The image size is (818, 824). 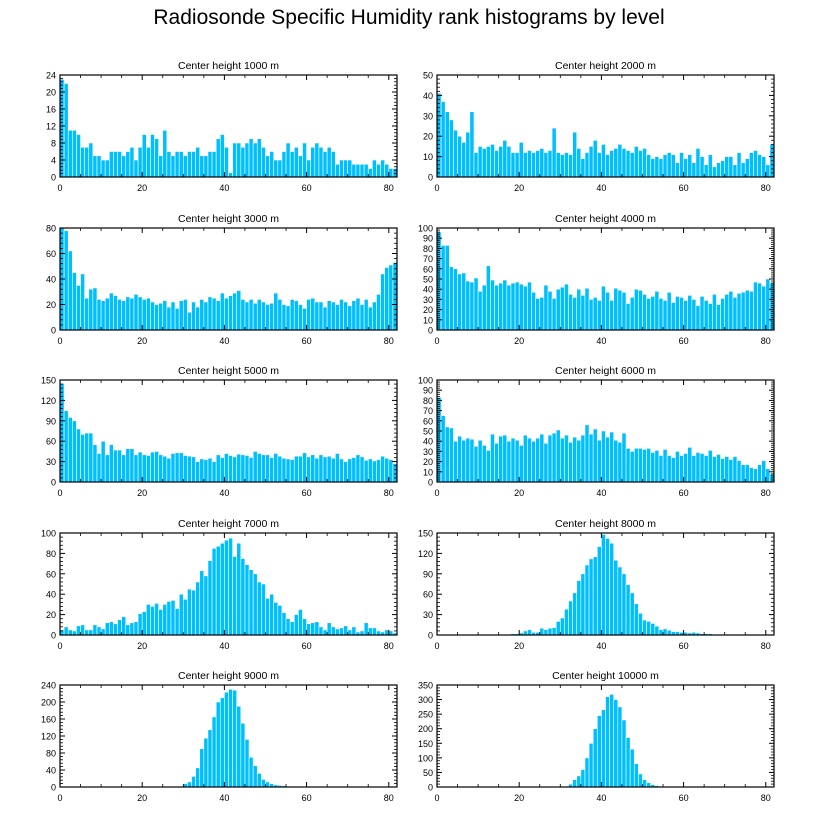 What do you see at coordinates (48, 720) in the screenshot?
I see `y-tick-label: 160` at bounding box center [48, 720].